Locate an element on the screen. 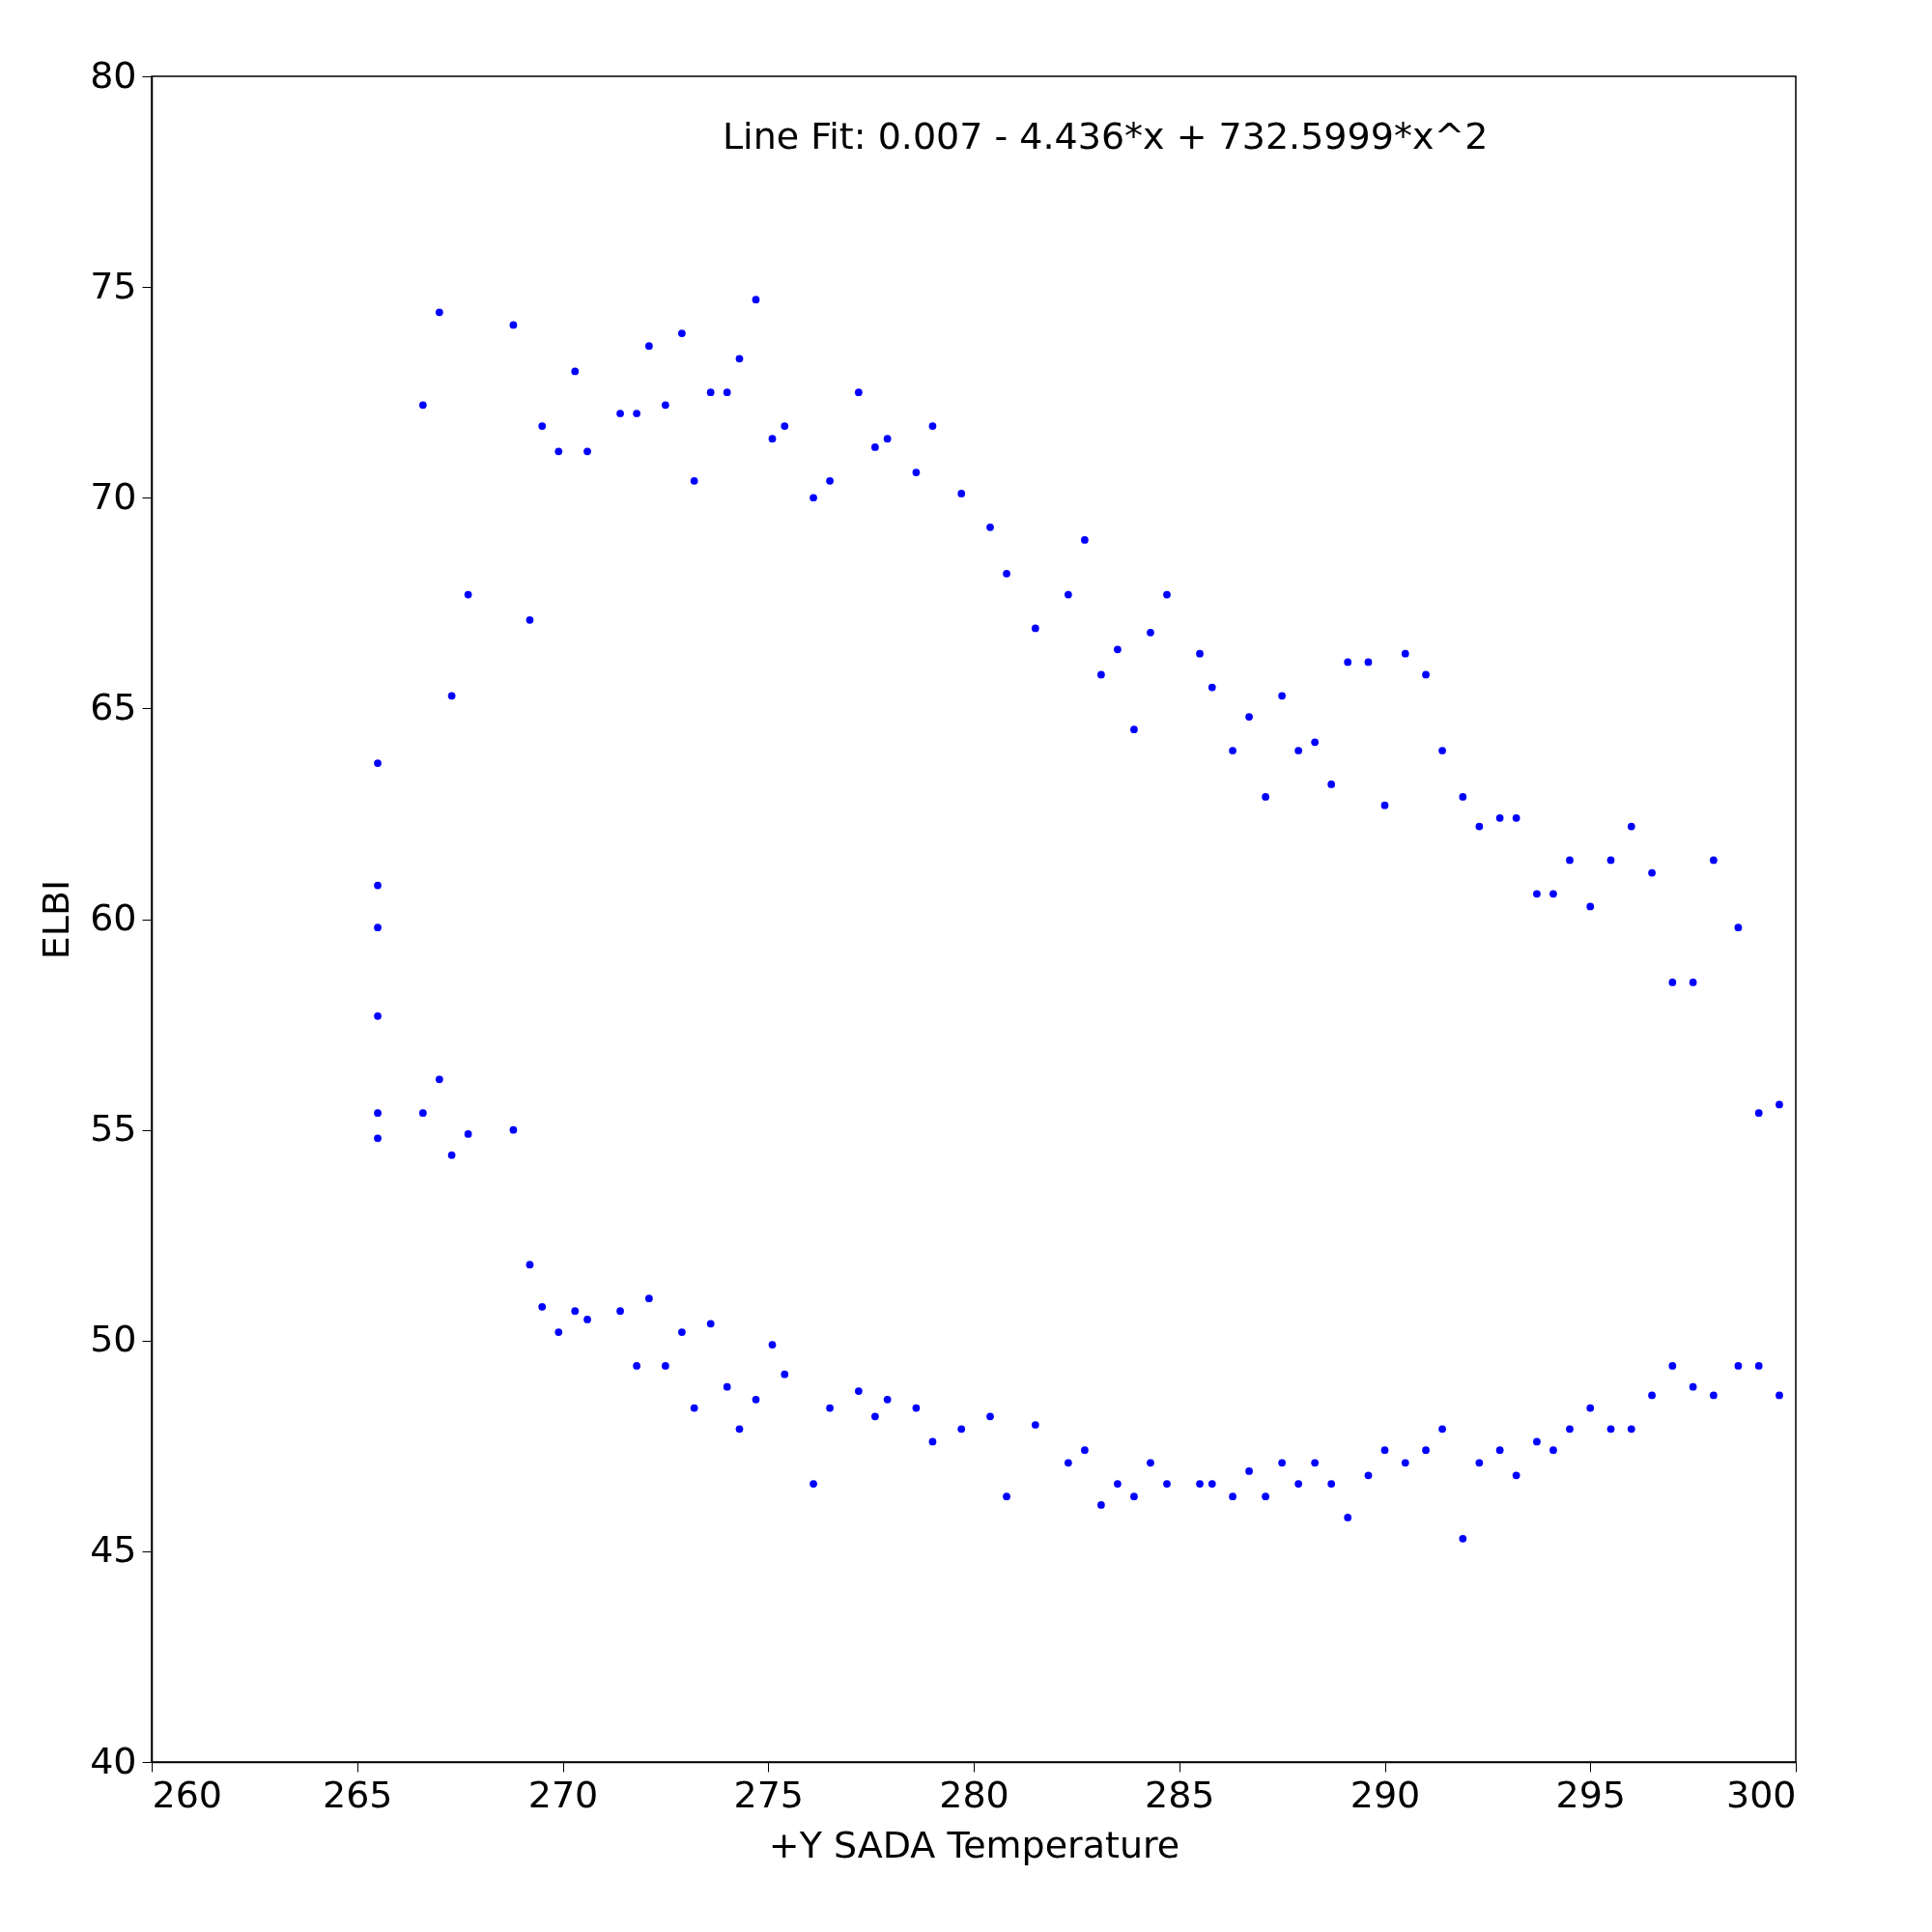 The image size is (1932, 1932). x-axis-title: +Y SADA Temperature is located at coordinates (974, 1844).